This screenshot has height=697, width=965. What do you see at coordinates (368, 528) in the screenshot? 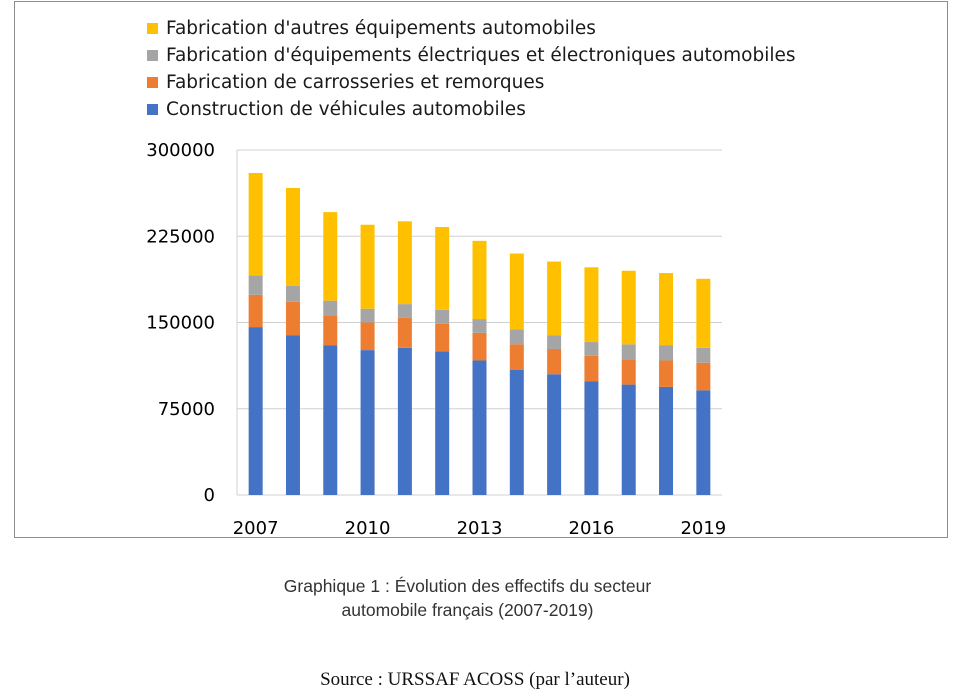
I see `x-tick-label: 2010` at bounding box center [368, 528].